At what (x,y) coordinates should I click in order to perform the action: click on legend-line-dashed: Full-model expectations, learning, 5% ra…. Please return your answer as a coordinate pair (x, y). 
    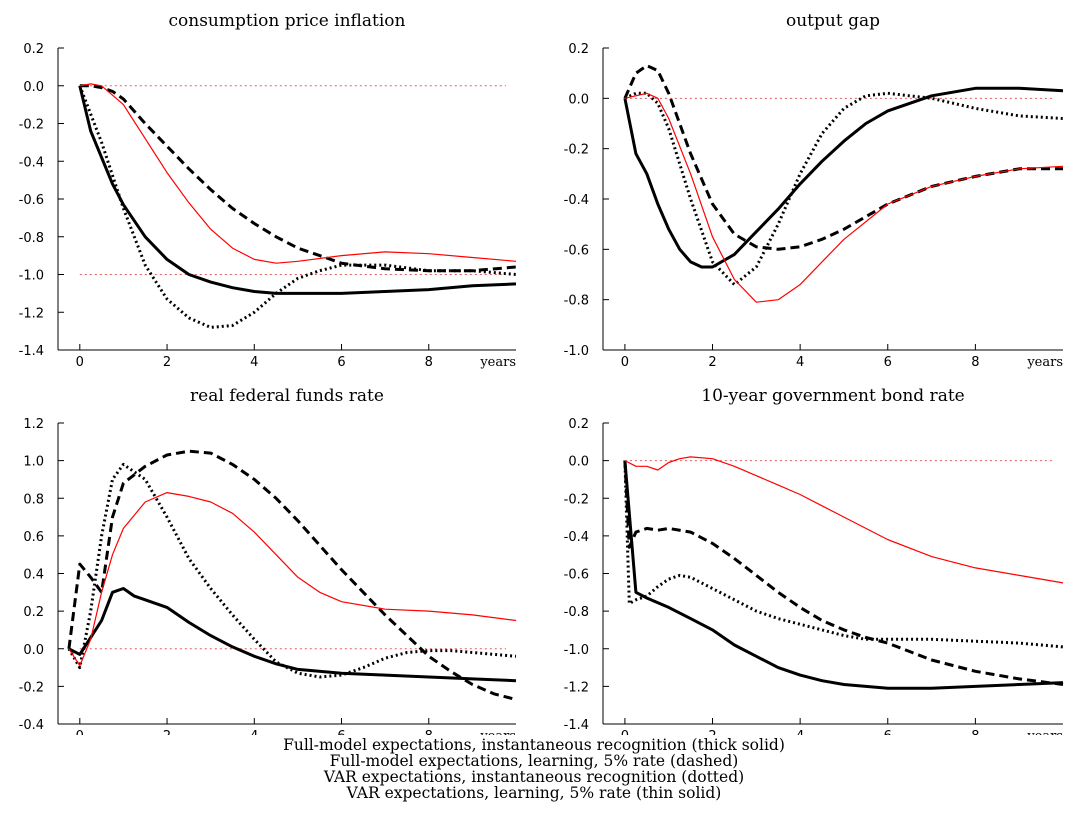
    Looking at the image, I should click on (534, 761).